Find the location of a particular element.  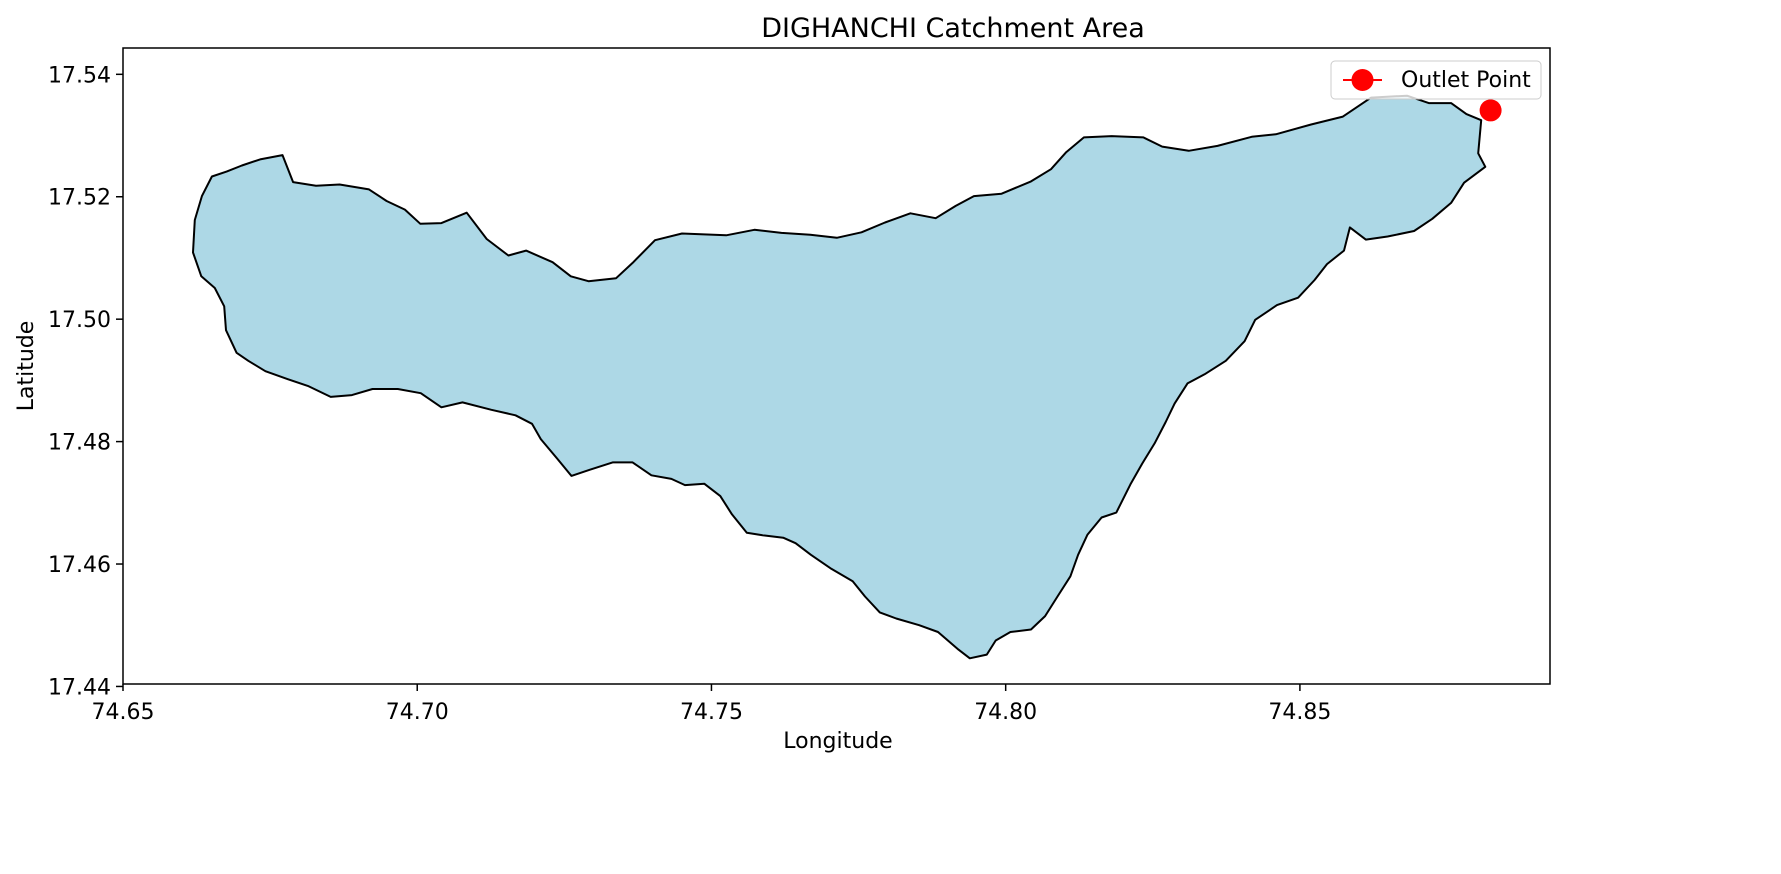

y-tick-label: 17.50 is located at coordinates (79, 320).